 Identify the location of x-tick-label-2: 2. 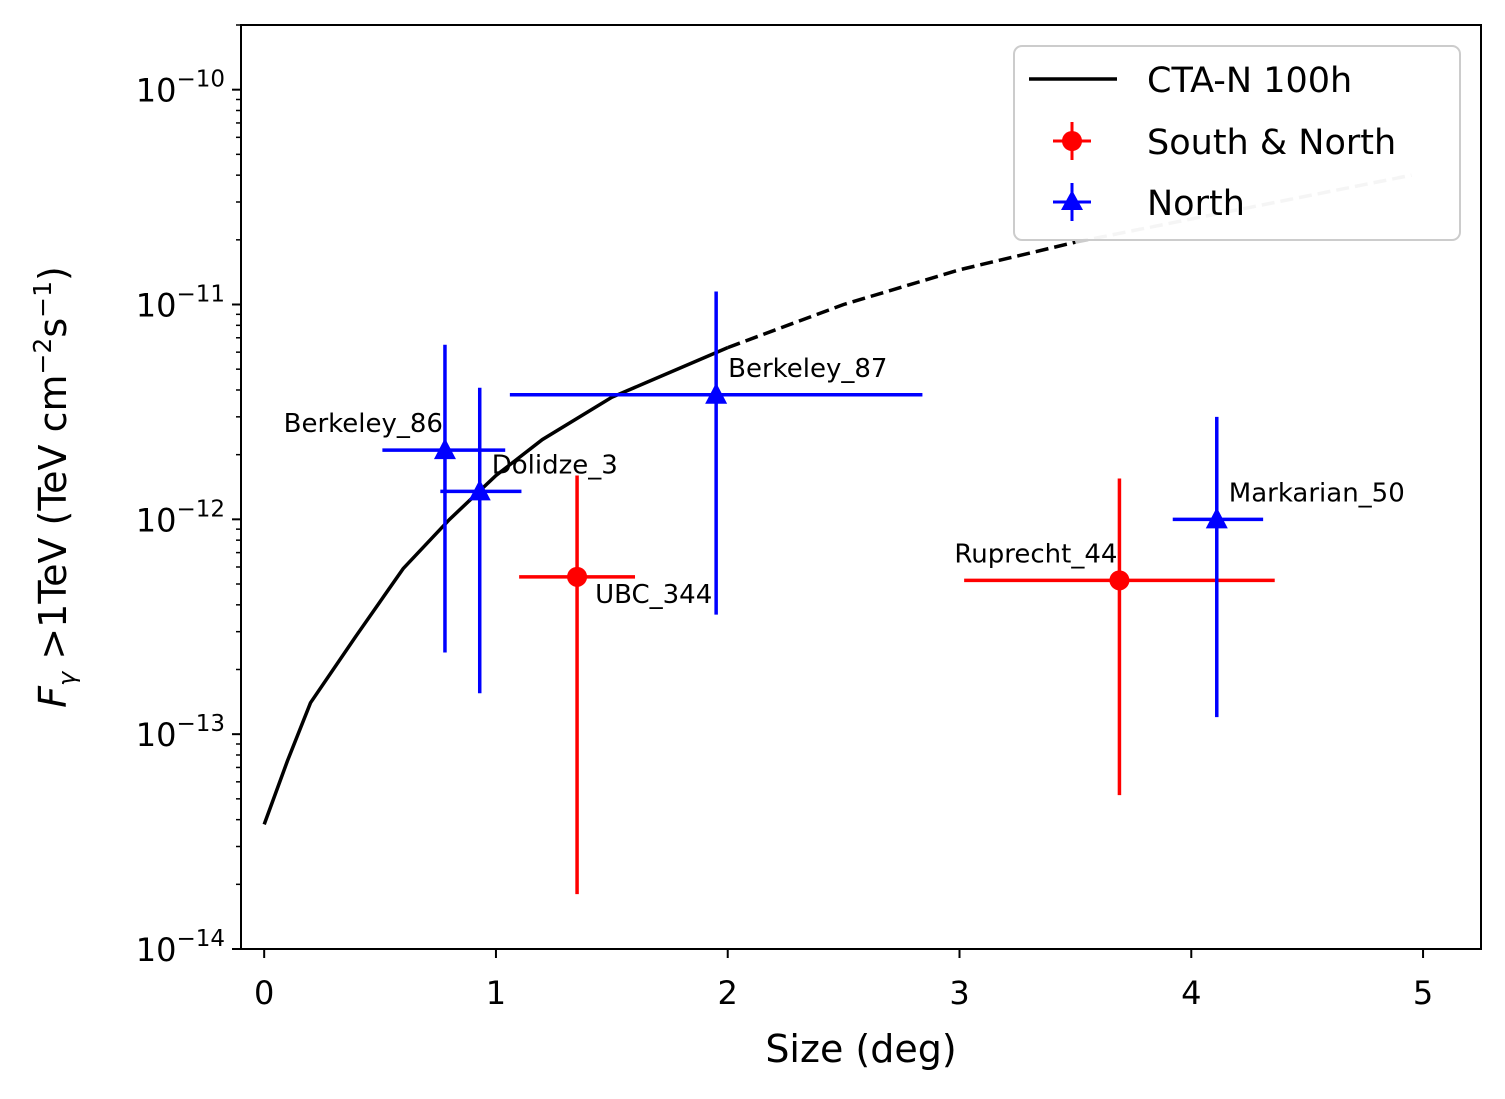
(728, 993).